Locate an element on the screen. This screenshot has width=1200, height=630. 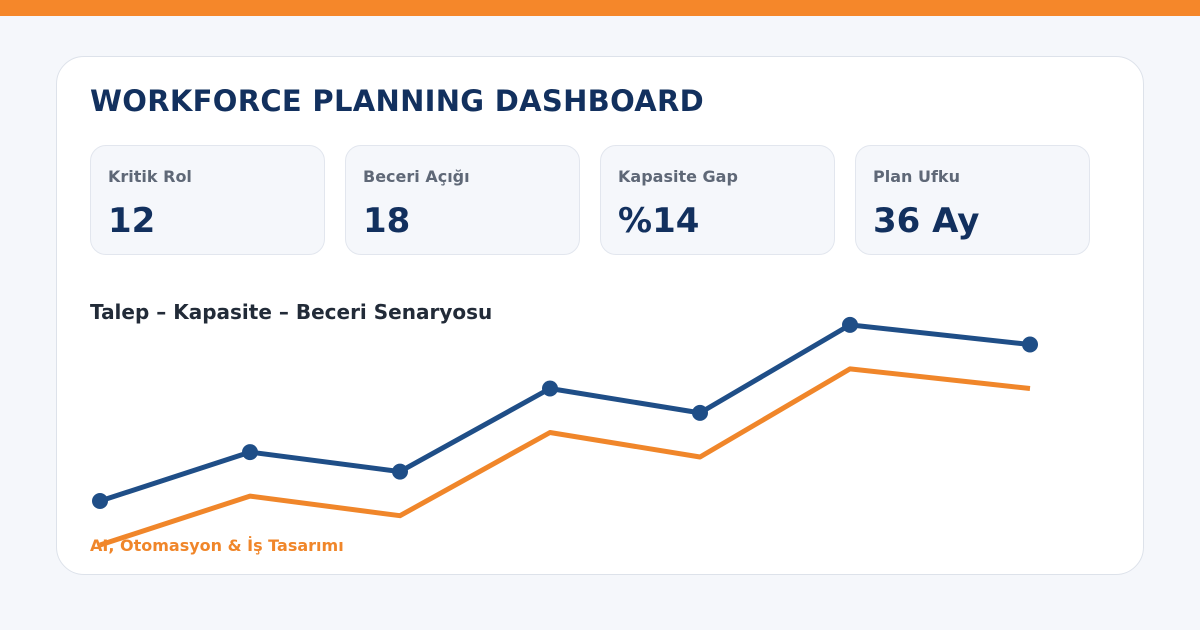
top-accent-bar is located at coordinates (600, 8).